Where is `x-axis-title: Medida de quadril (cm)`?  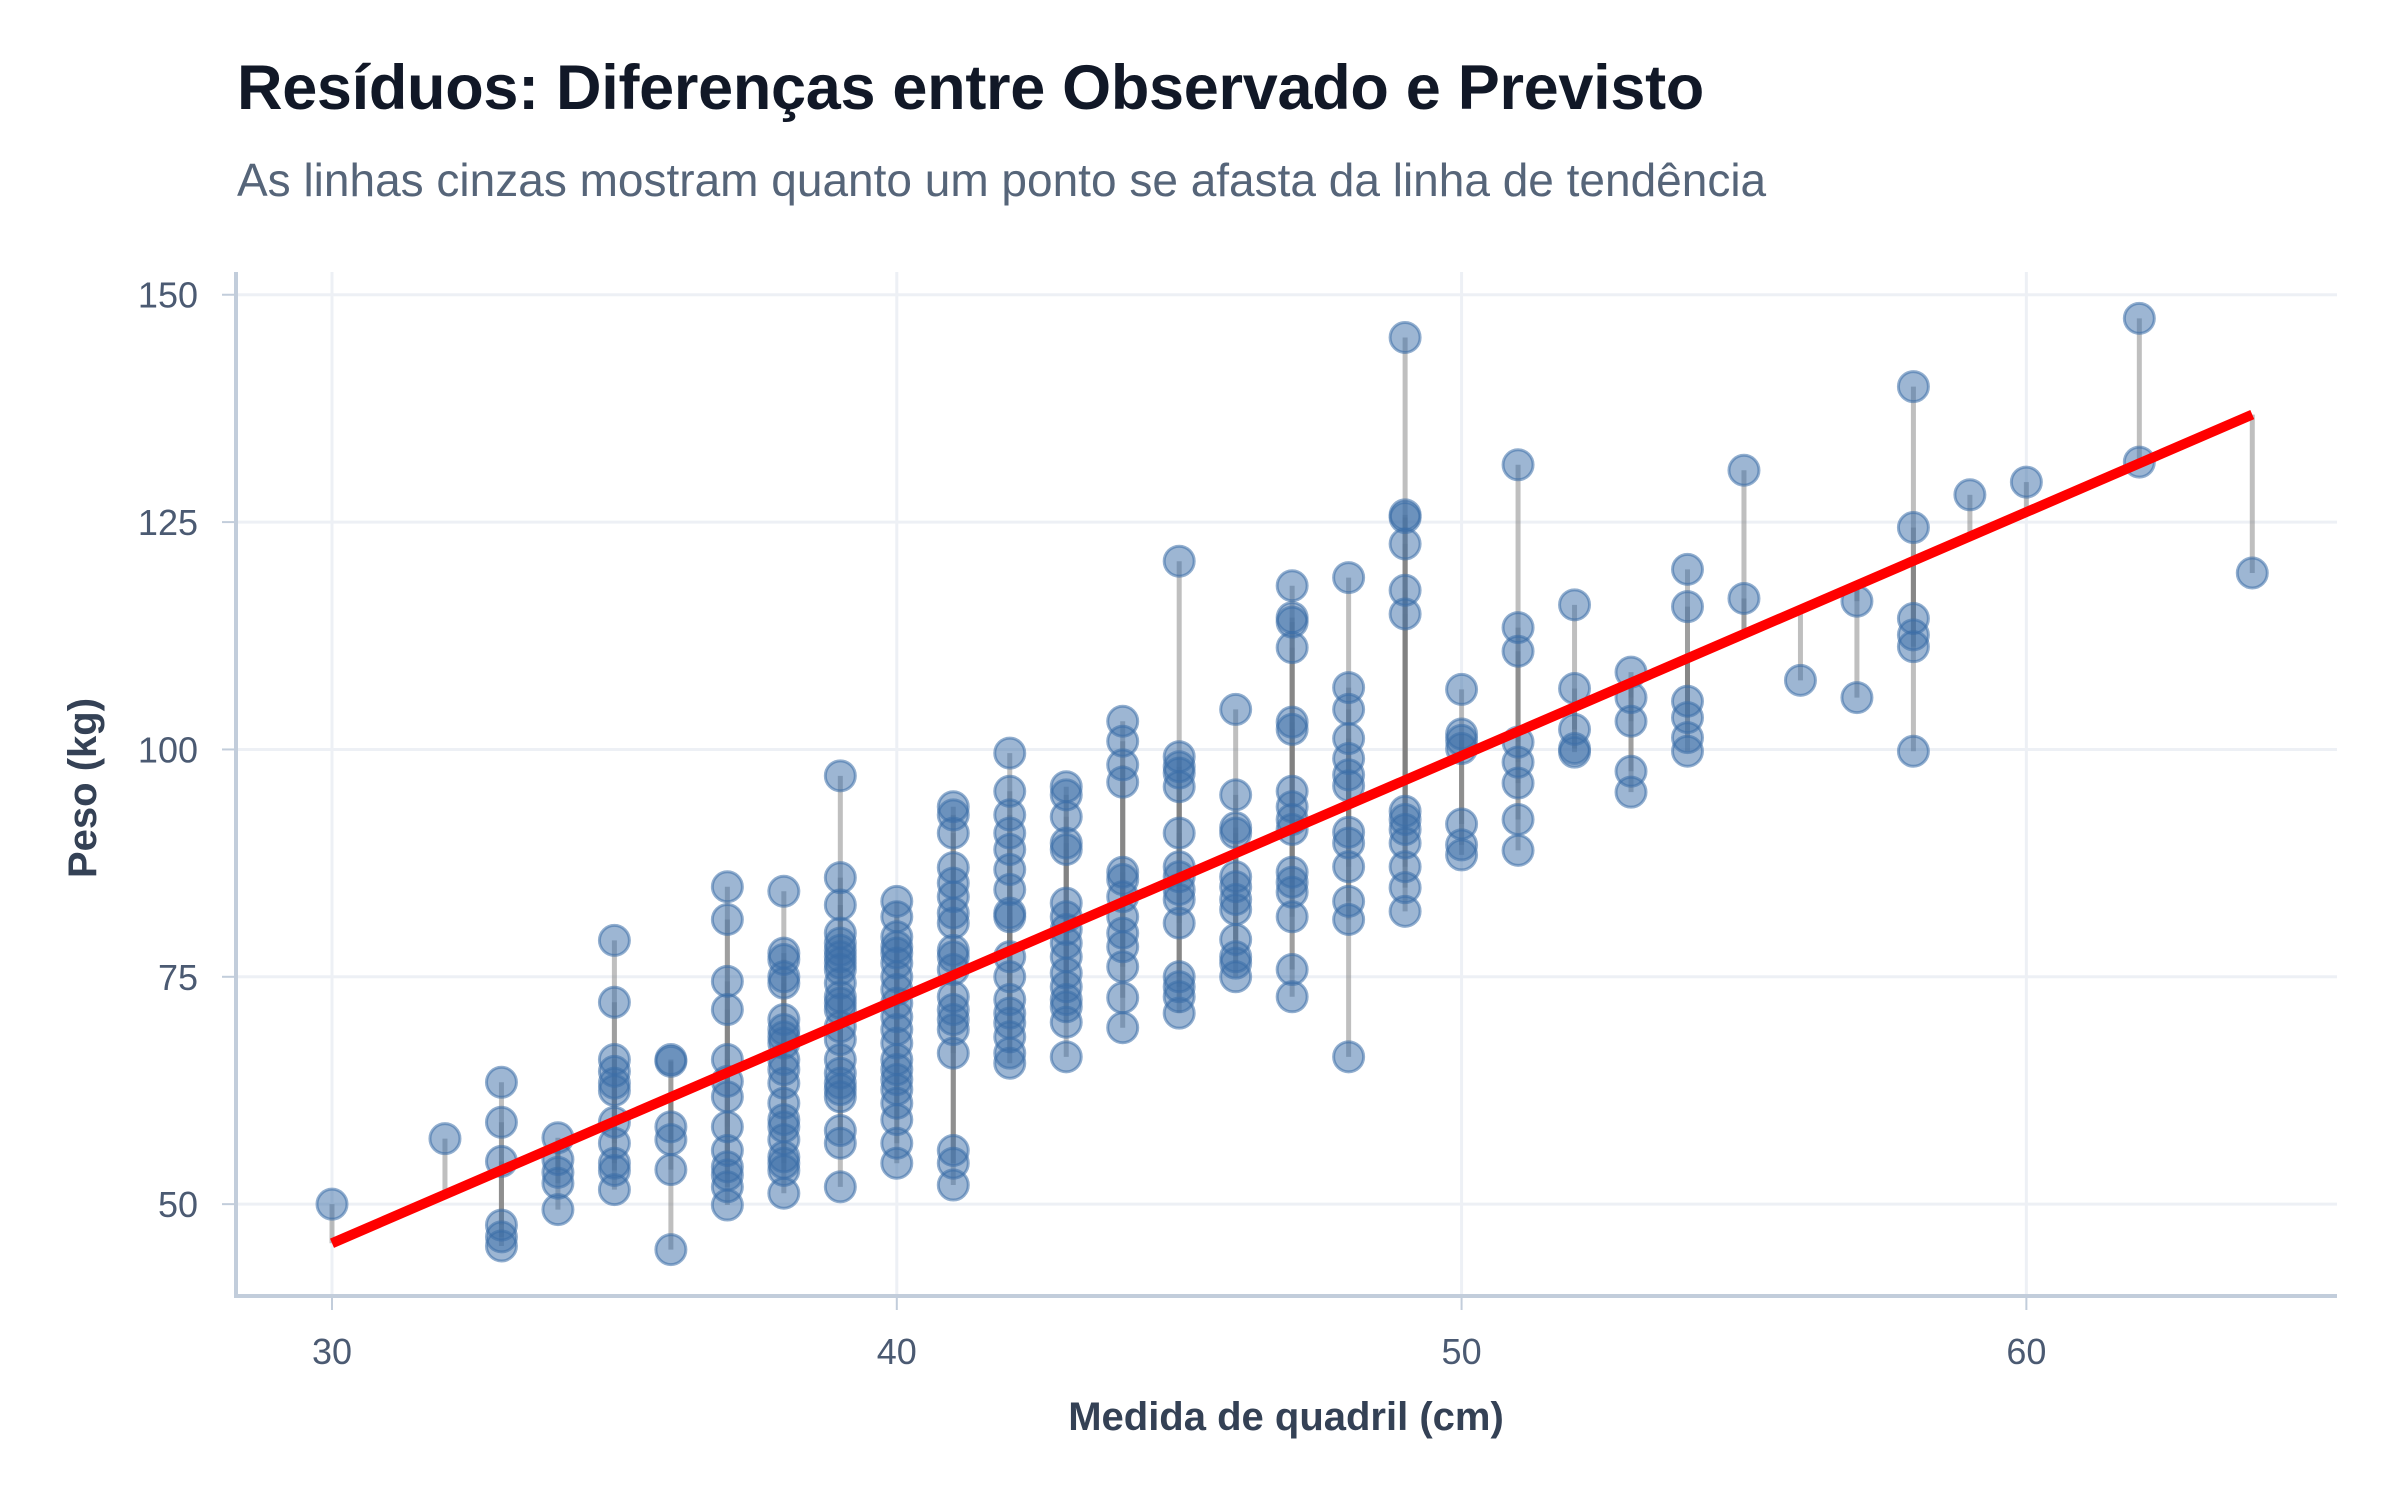 x-axis-title: Medida de quadril (cm) is located at coordinates (1286, 1417).